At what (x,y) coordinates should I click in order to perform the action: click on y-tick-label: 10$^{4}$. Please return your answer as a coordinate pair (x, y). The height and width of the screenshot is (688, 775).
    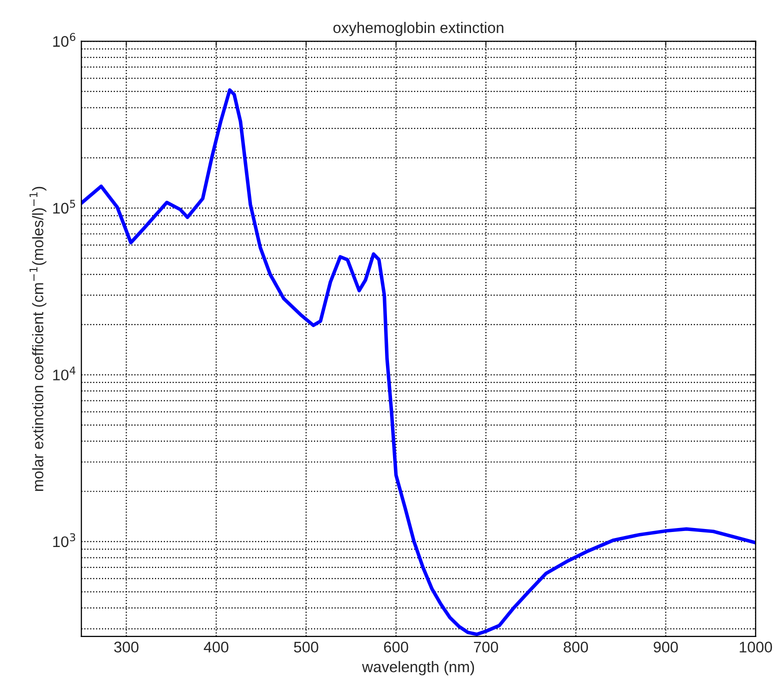
    Looking at the image, I should click on (64, 373).